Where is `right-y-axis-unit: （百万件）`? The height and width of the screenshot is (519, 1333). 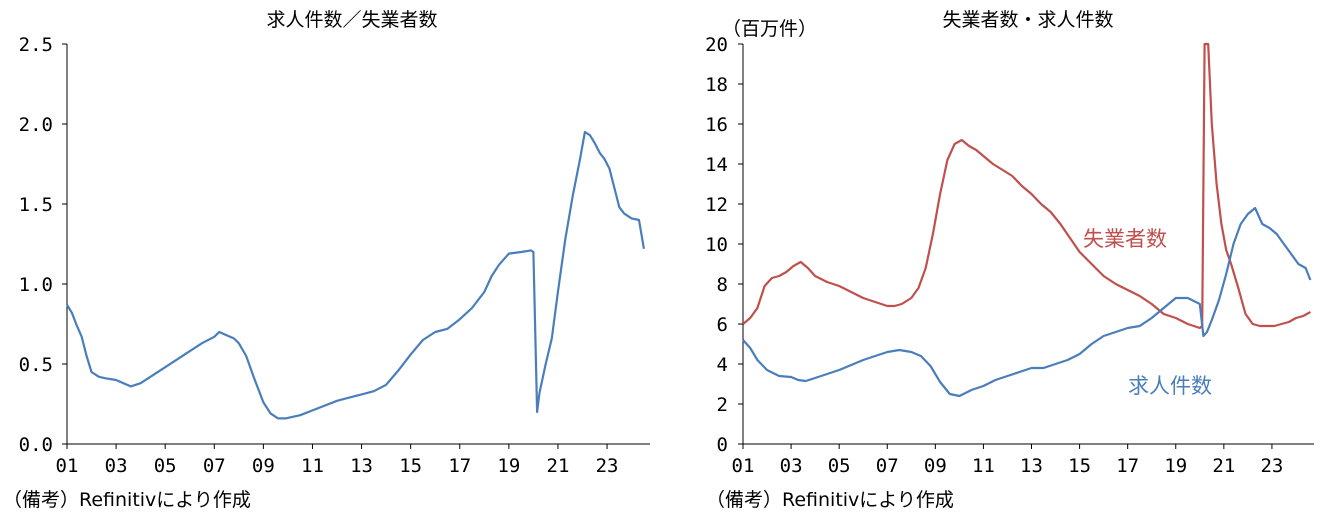
right-y-axis-unit: （百万件） is located at coordinates (769, 29).